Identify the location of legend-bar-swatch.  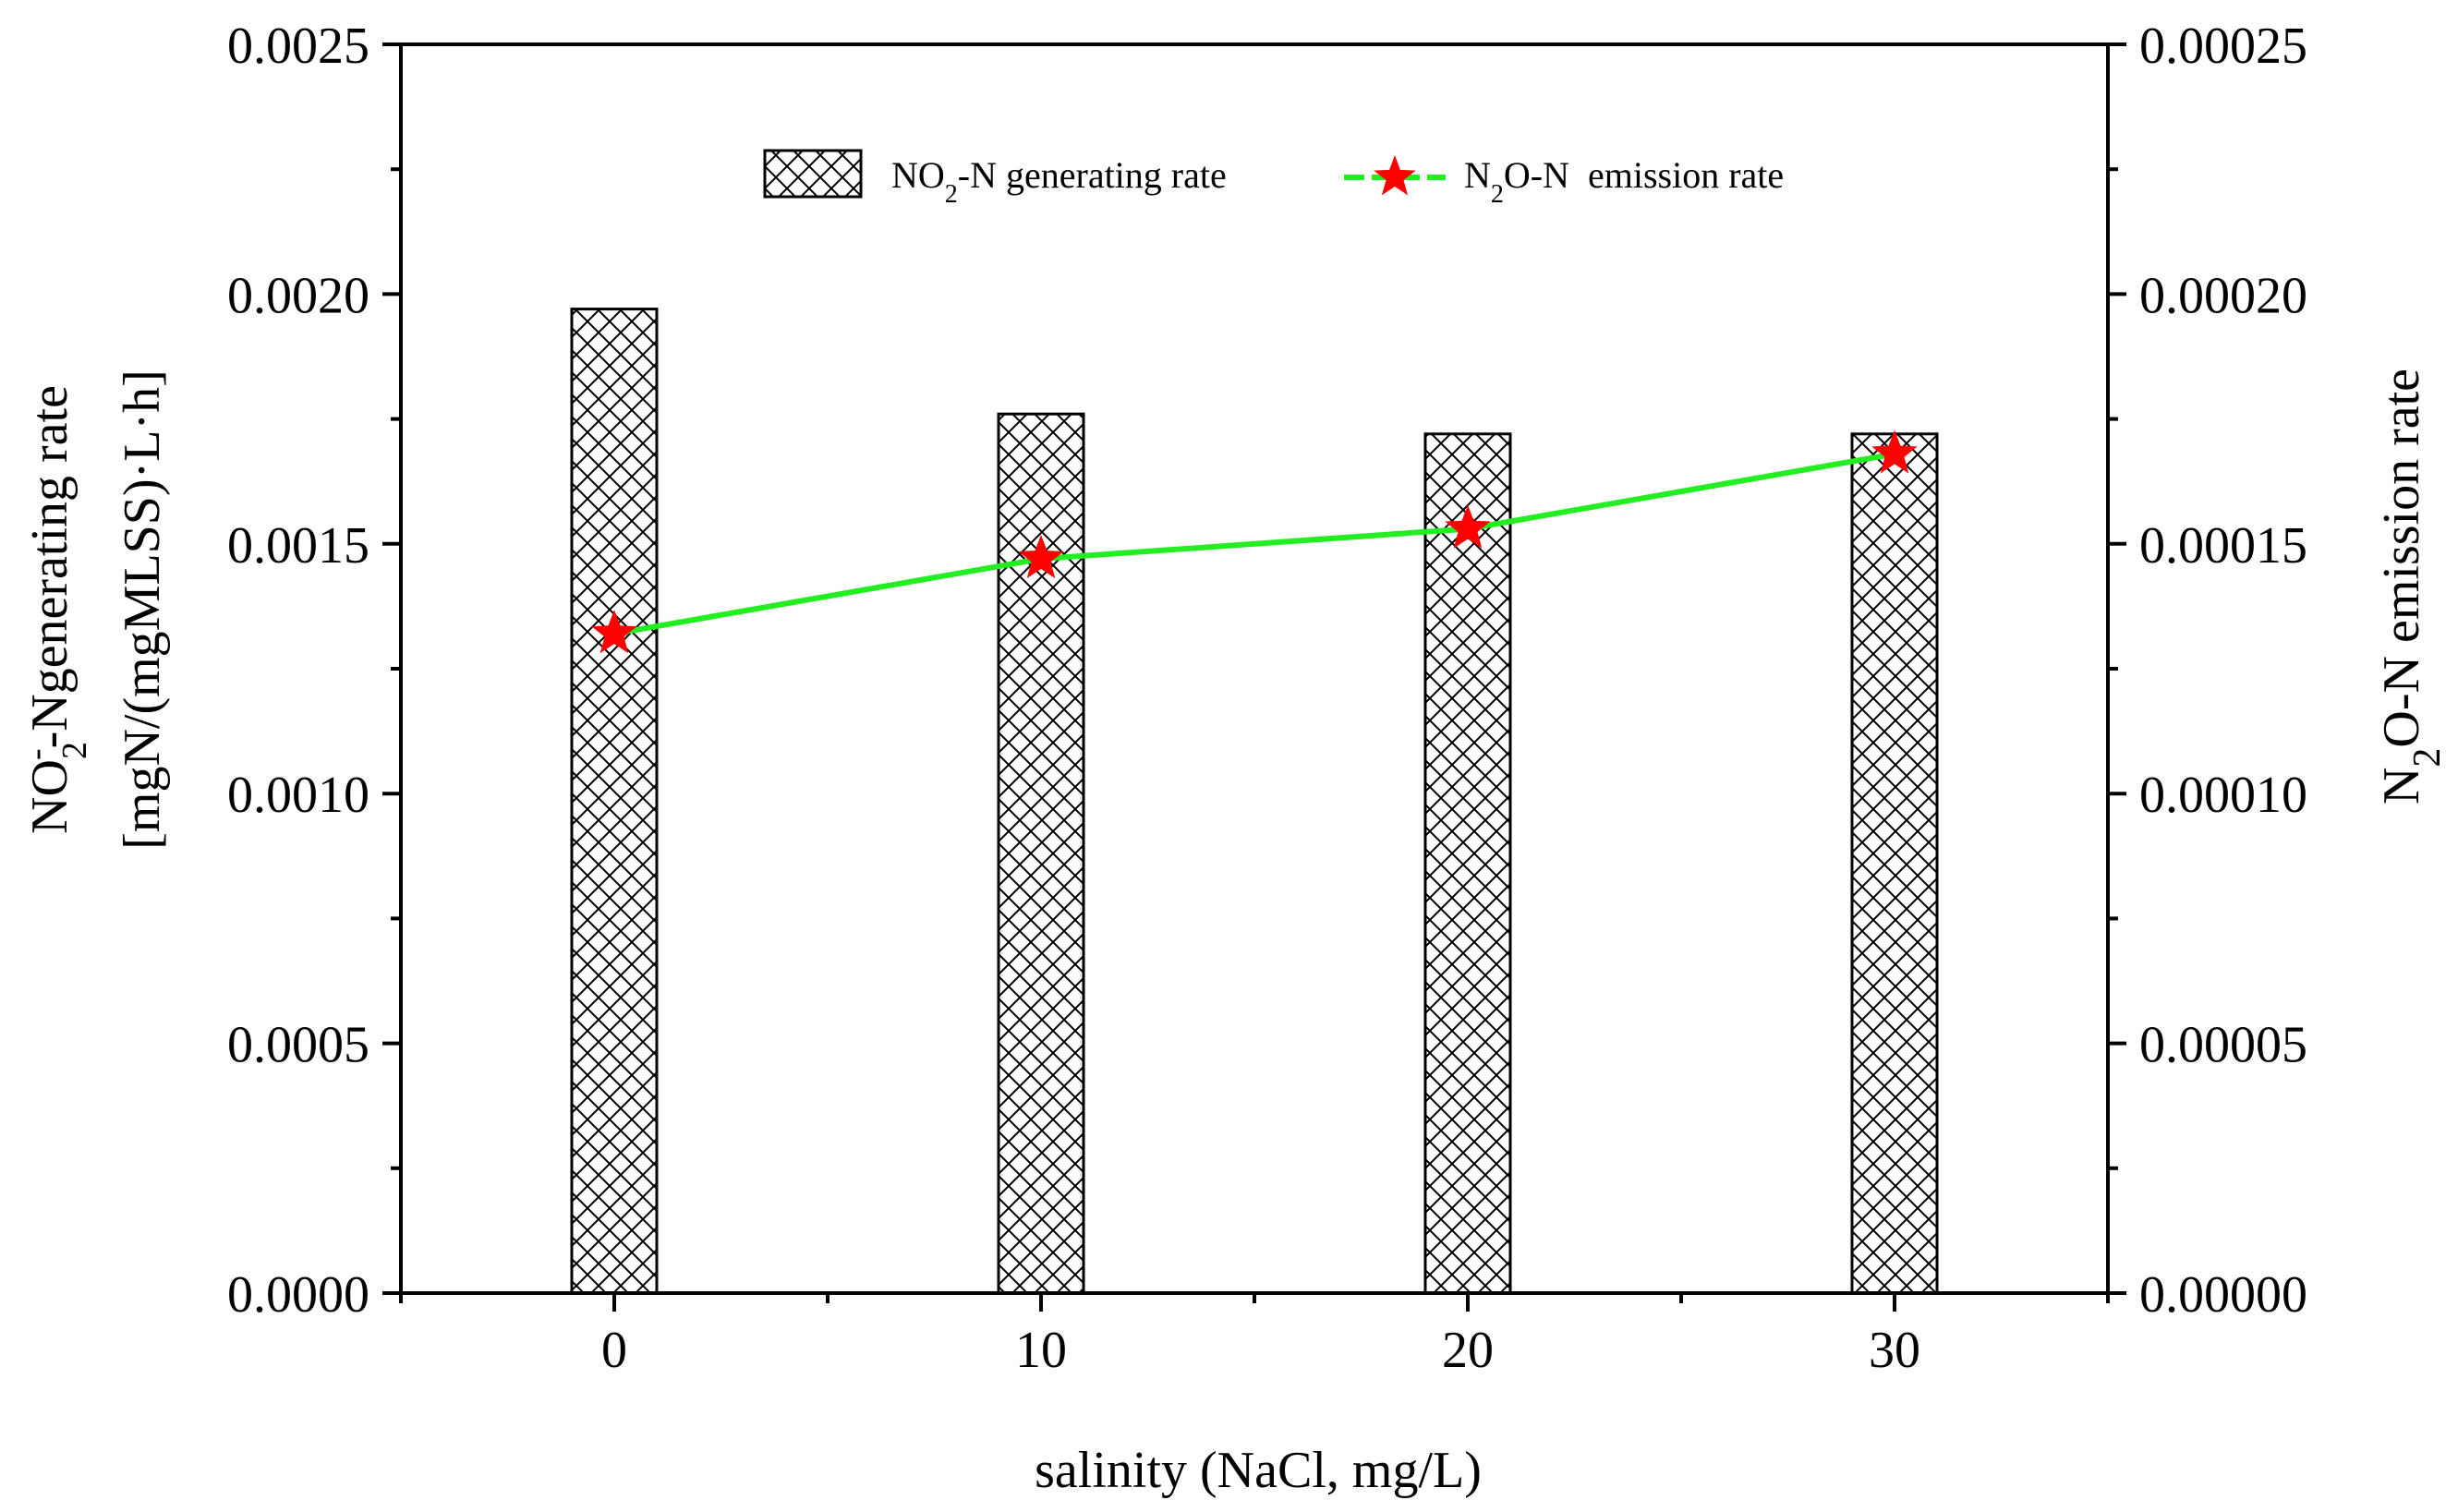
(813, 174).